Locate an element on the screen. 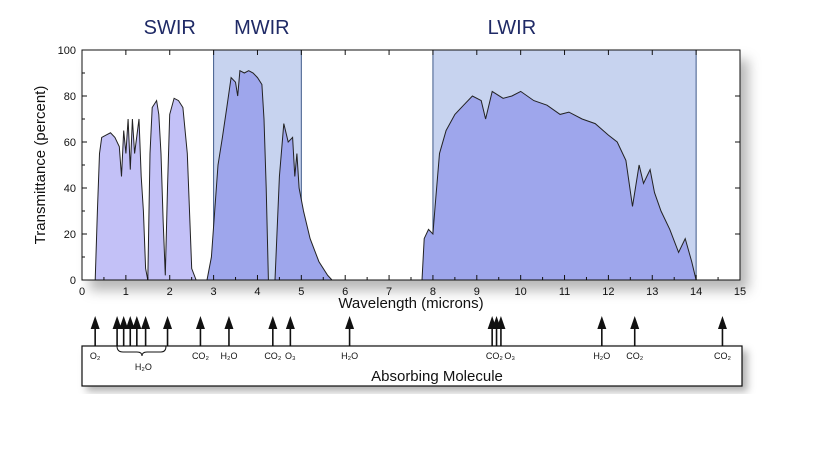 Image resolution: width=814 pixels, height=454 pixels. y-tick-label: 60 is located at coordinates (70, 143).